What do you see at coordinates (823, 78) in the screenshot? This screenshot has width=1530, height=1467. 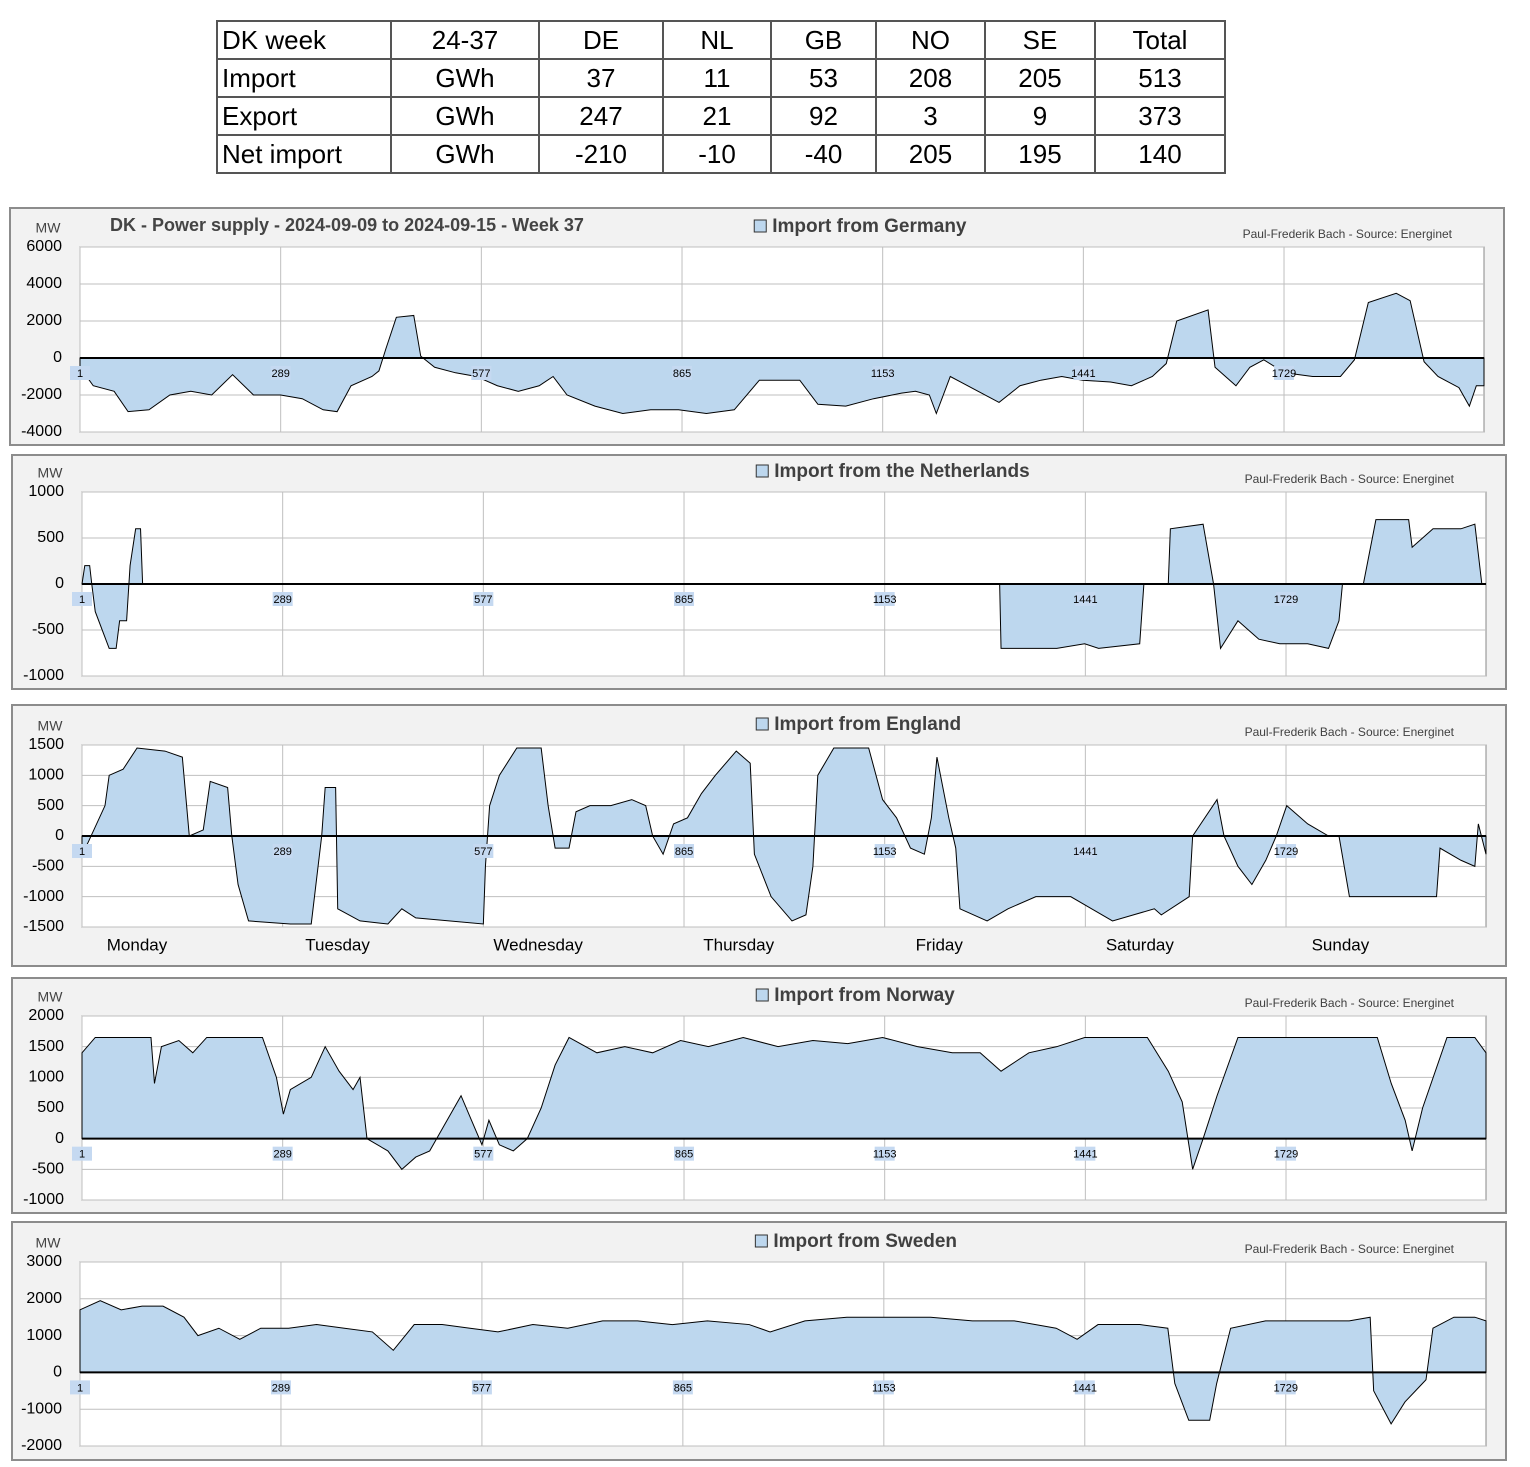 I see `table-cell: 53` at bounding box center [823, 78].